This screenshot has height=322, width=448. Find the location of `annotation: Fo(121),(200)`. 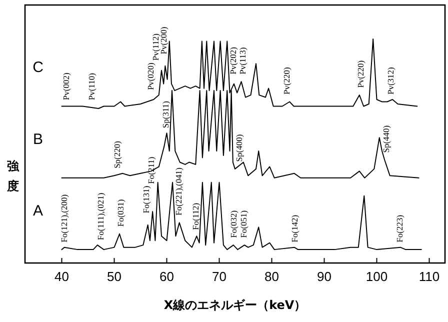

annotation: Fo(121),(200) is located at coordinates (63, 218).